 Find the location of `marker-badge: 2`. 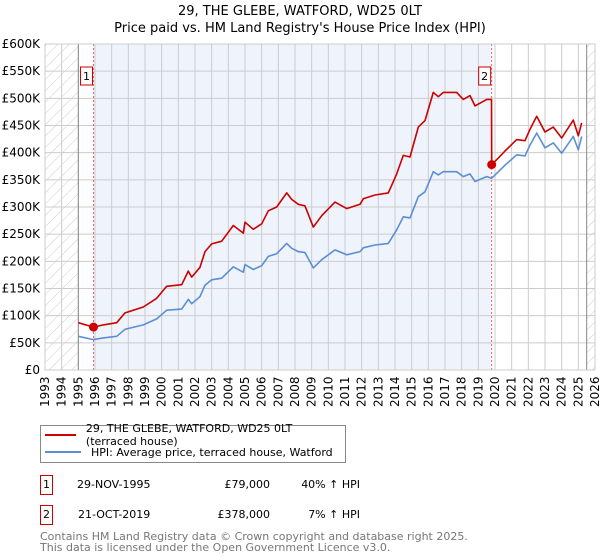

marker-badge: 2 is located at coordinates (46, 515).